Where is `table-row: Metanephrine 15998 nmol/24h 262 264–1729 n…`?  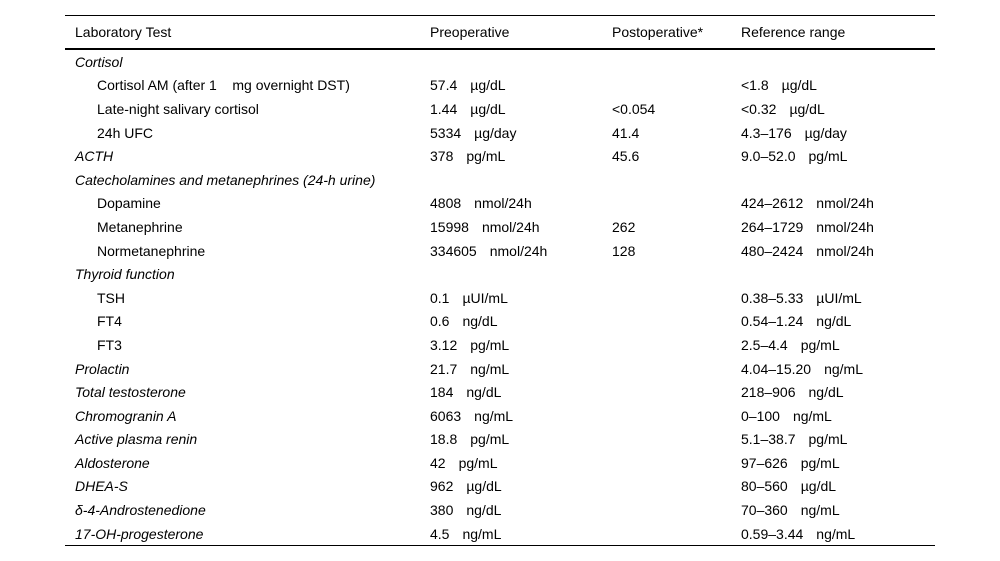
table-row: Metanephrine 15998 nmol/24h 262 264–1729 n… is located at coordinates (500, 227).